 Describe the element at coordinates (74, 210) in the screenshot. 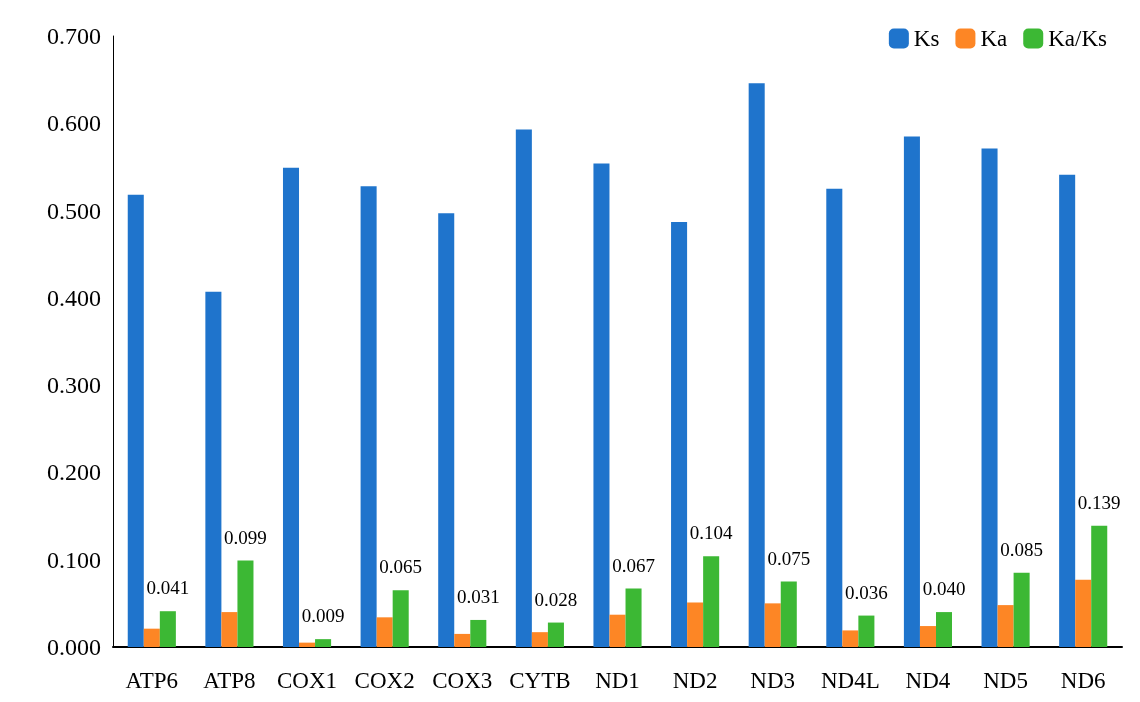

I see `y-tick-label: 0.500` at that location.